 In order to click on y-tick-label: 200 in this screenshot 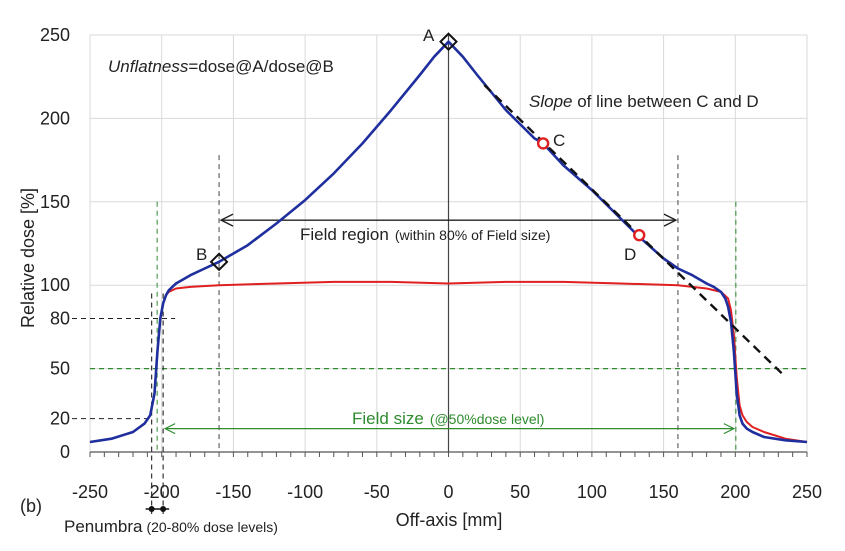, I will do `click(55, 118)`.